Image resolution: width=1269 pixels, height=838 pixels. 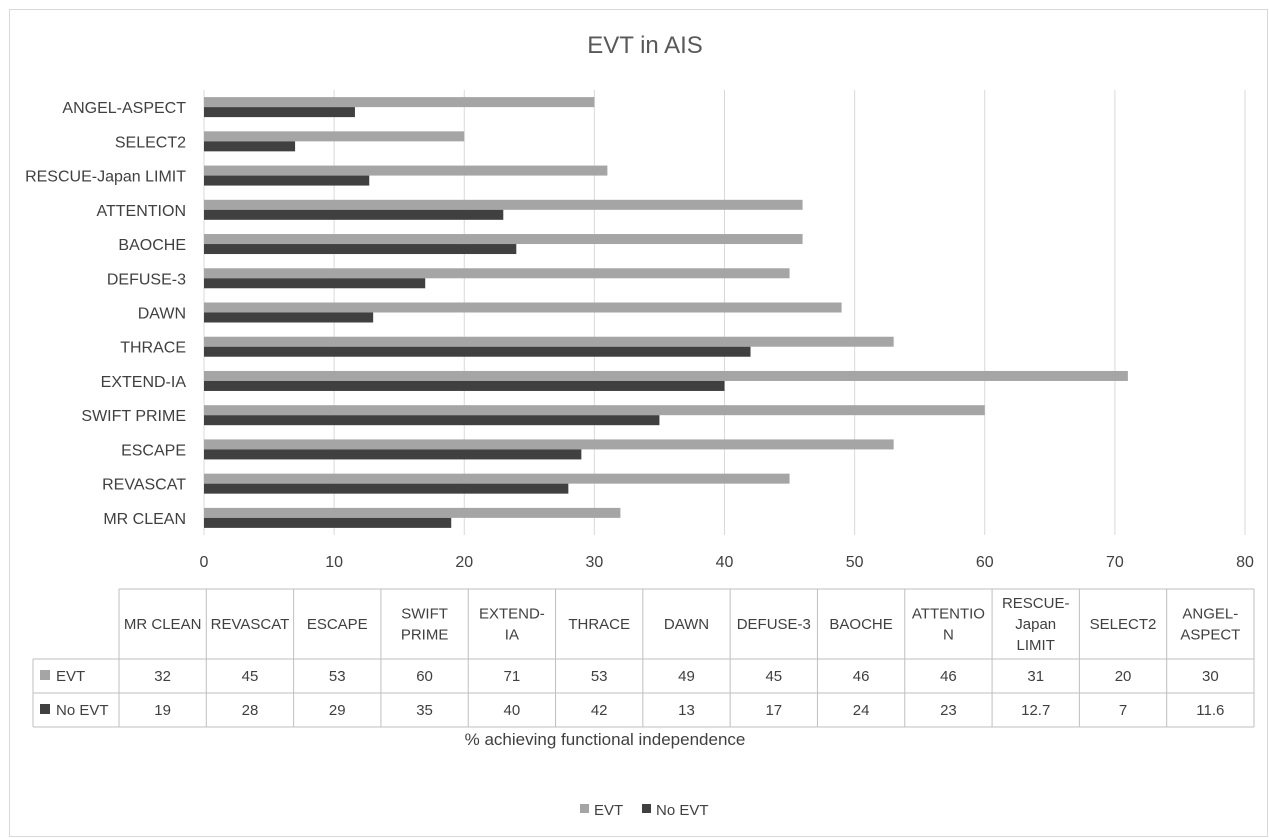 What do you see at coordinates (162, 314) in the screenshot?
I see `category-label: DAWN` at bounding box center [162, 314].